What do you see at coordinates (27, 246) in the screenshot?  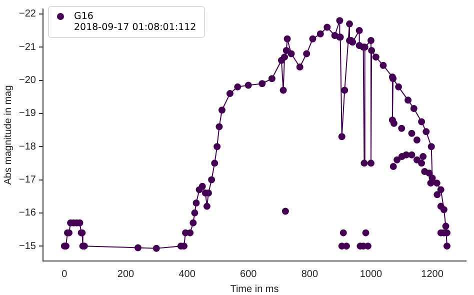 I see `y-tick-label: −15` at bounding box center [27, 246].